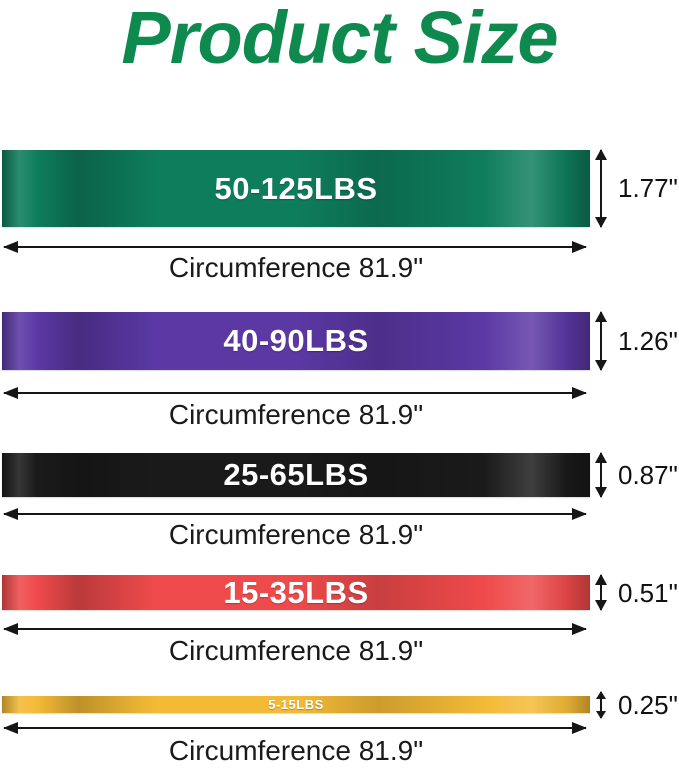 This screenshot has width=679, height=769. I want to click on band-red: 15-35LBS, so click(296, 592).